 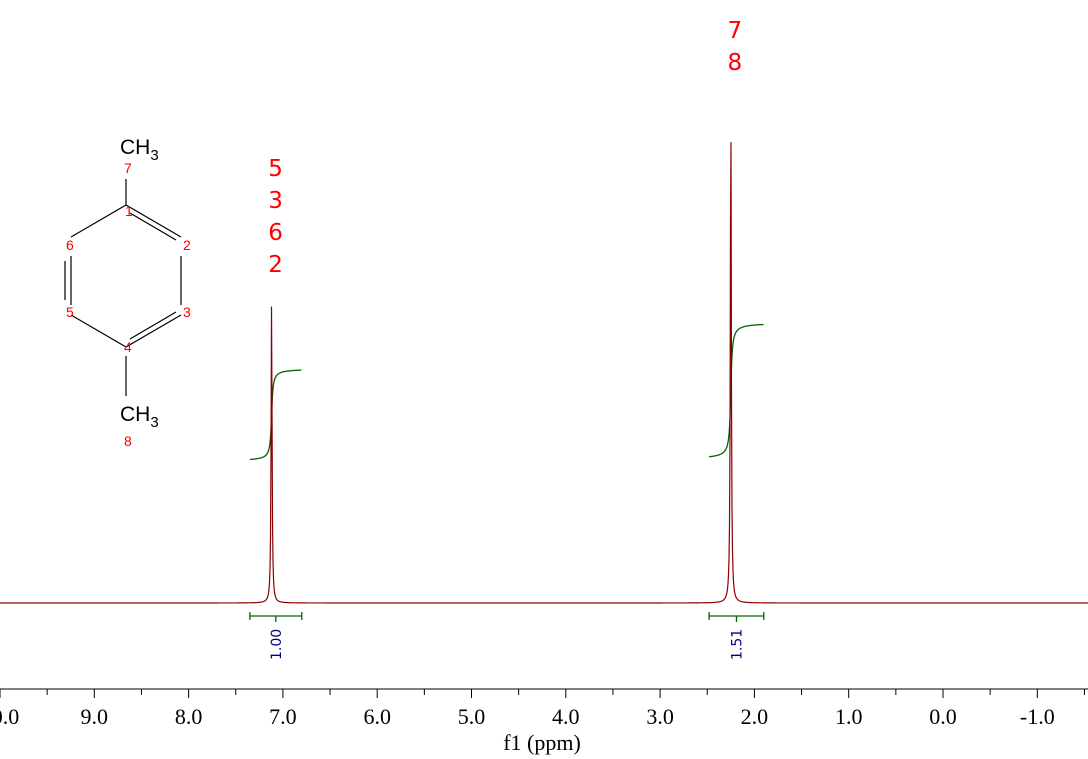 What do you see at coordinates (139, 150) in the screenshot?
I see `top-methyl-label: CH3` at bounding box center [139, 150].